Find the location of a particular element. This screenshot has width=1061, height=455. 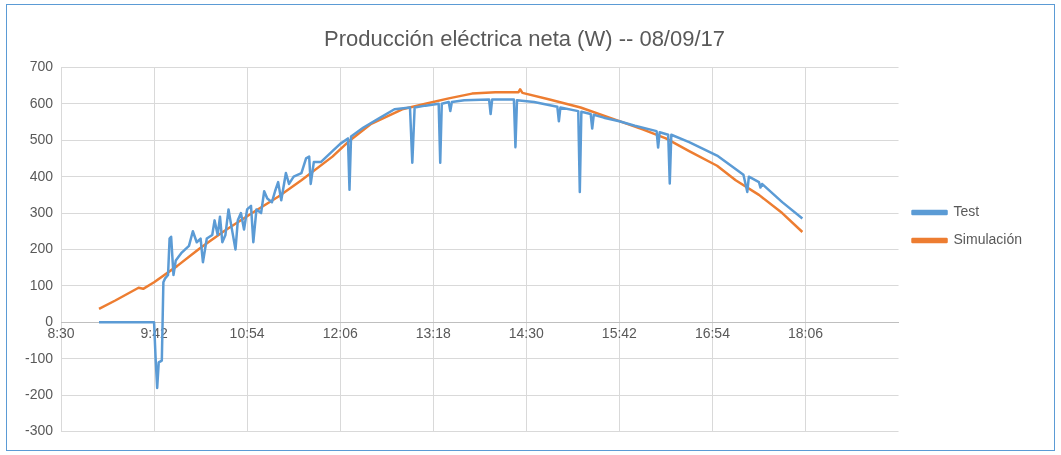

x-tick-label: 12:06 is located at coordinates (340, 332).